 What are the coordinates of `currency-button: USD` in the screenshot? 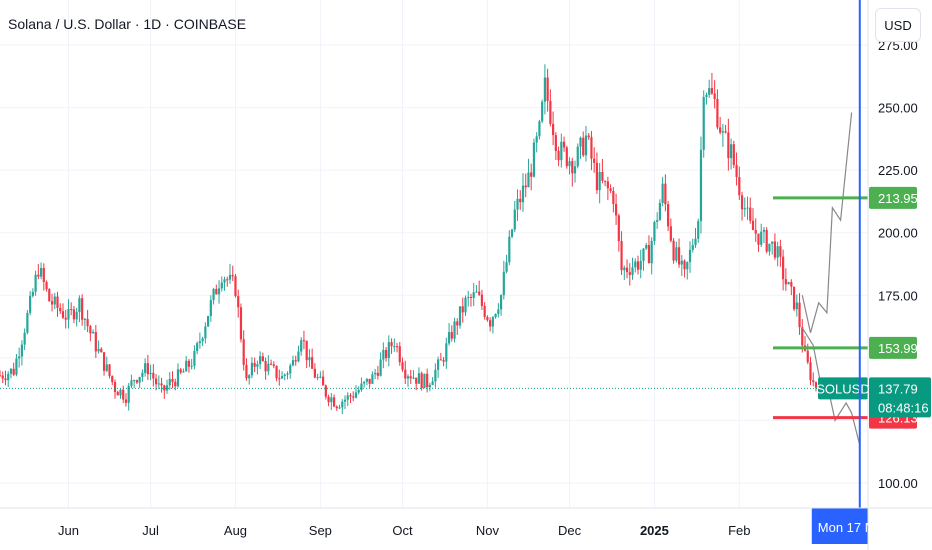 It's located at (898, 25).